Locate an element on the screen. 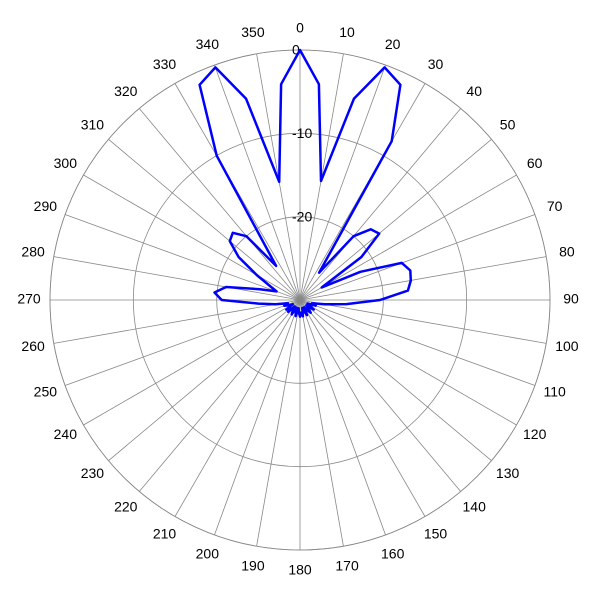 This screenshot has width=600, height=600. theta-tick-label: 80 is located at coordinates (567, 252).